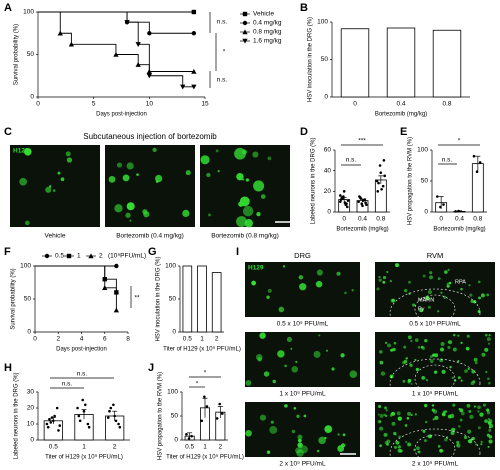 Image resolution: width=500 pixels, height=470 pixels. What do you see at coordinates (55, 186) in the screenshot?
I see `micrograph` at bounding box center [55, 186].